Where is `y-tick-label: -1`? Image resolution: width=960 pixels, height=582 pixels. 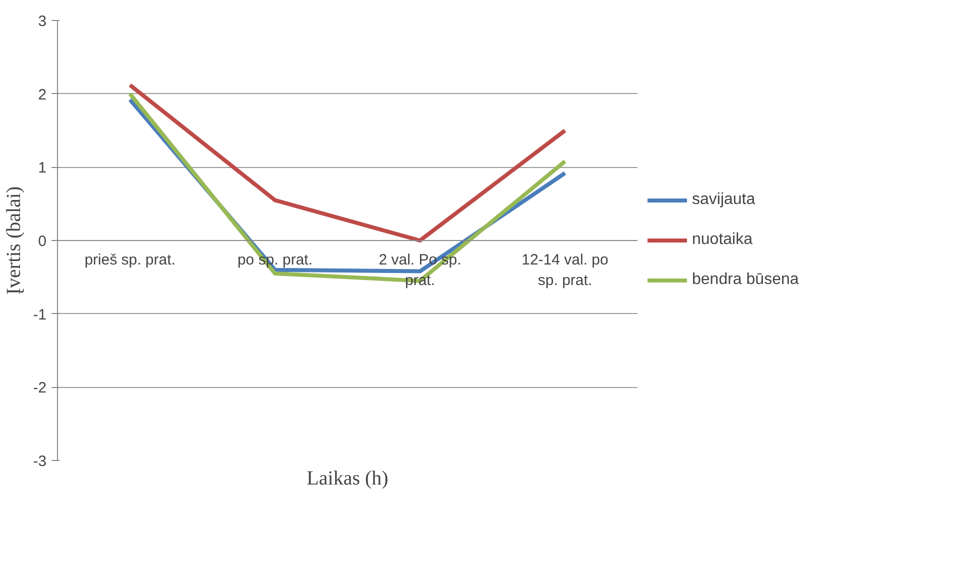 y-tick-label: -1 is located at coordinates (40, 315).